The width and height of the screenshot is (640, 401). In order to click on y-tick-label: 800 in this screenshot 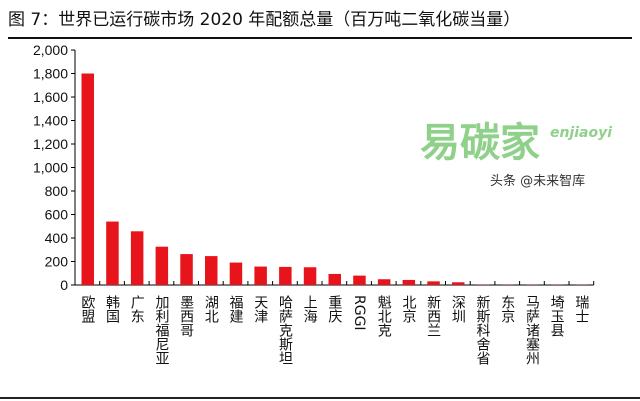, I will do `click(57, 191)`.